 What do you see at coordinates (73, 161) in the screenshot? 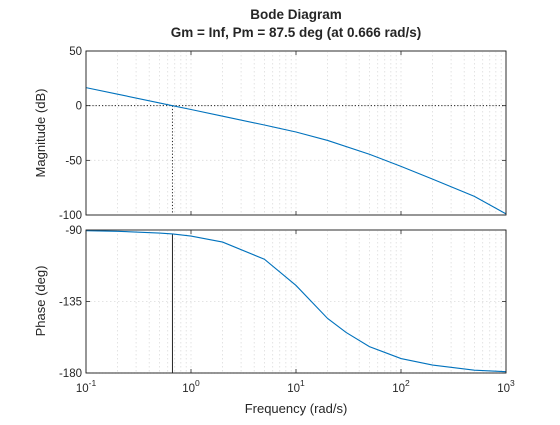
I see `magnitude-ytick-label: -50` at bounding box center [73, 161].